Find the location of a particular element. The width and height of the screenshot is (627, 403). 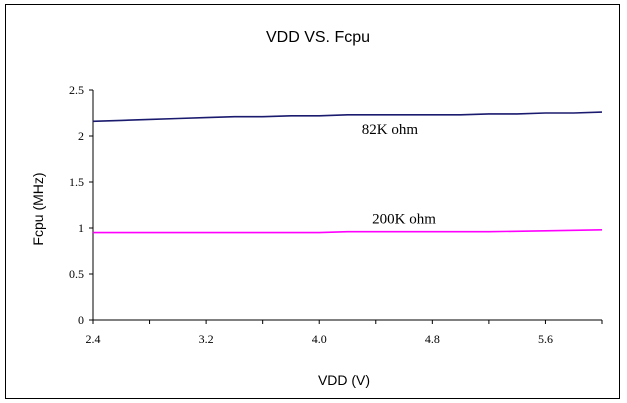

y-tick-label: 0 is located at coordinates (81, 320).